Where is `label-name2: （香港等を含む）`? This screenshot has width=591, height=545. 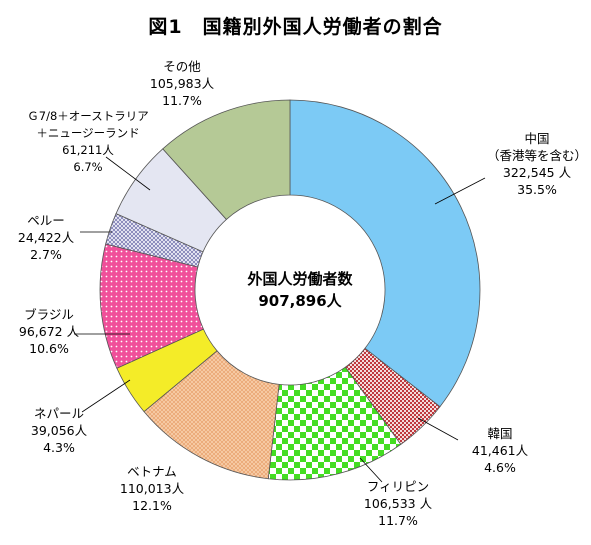 label-name2: （香港等を含む） is located at coordinates (536, 155).